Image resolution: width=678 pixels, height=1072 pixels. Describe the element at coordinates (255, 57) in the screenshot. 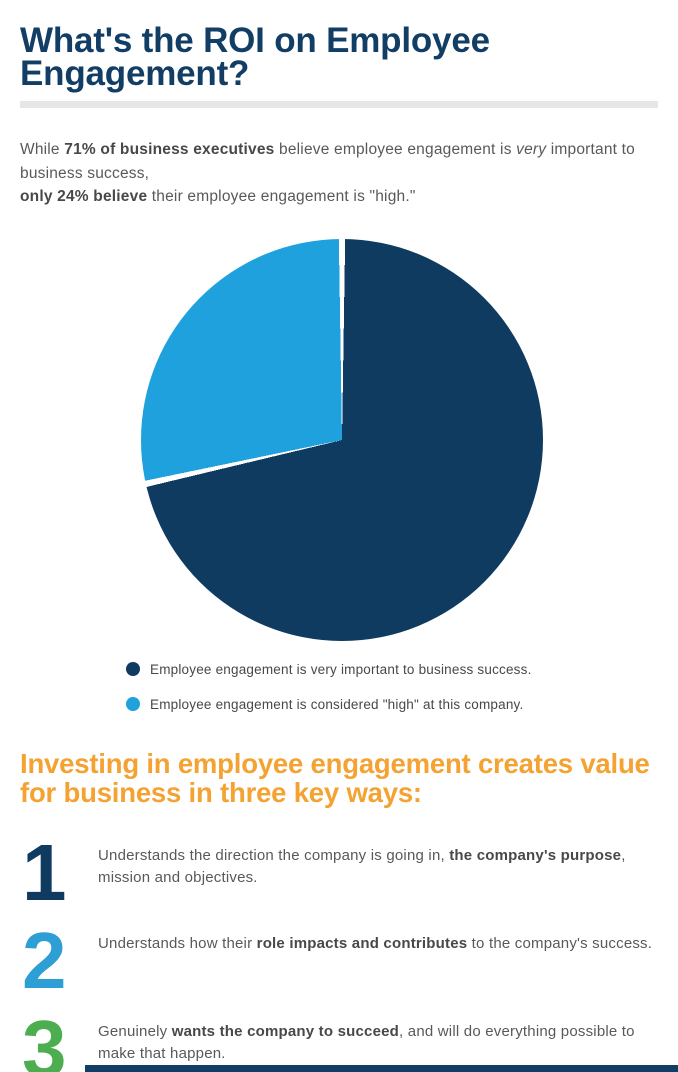

I see `page-title: What's the ROI on Employee Engagement?` at that location.